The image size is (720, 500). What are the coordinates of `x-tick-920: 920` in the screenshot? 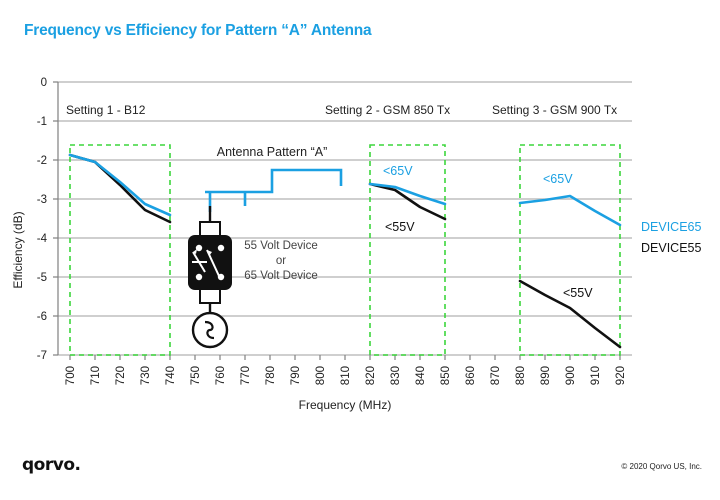 It's located at (621, 375).